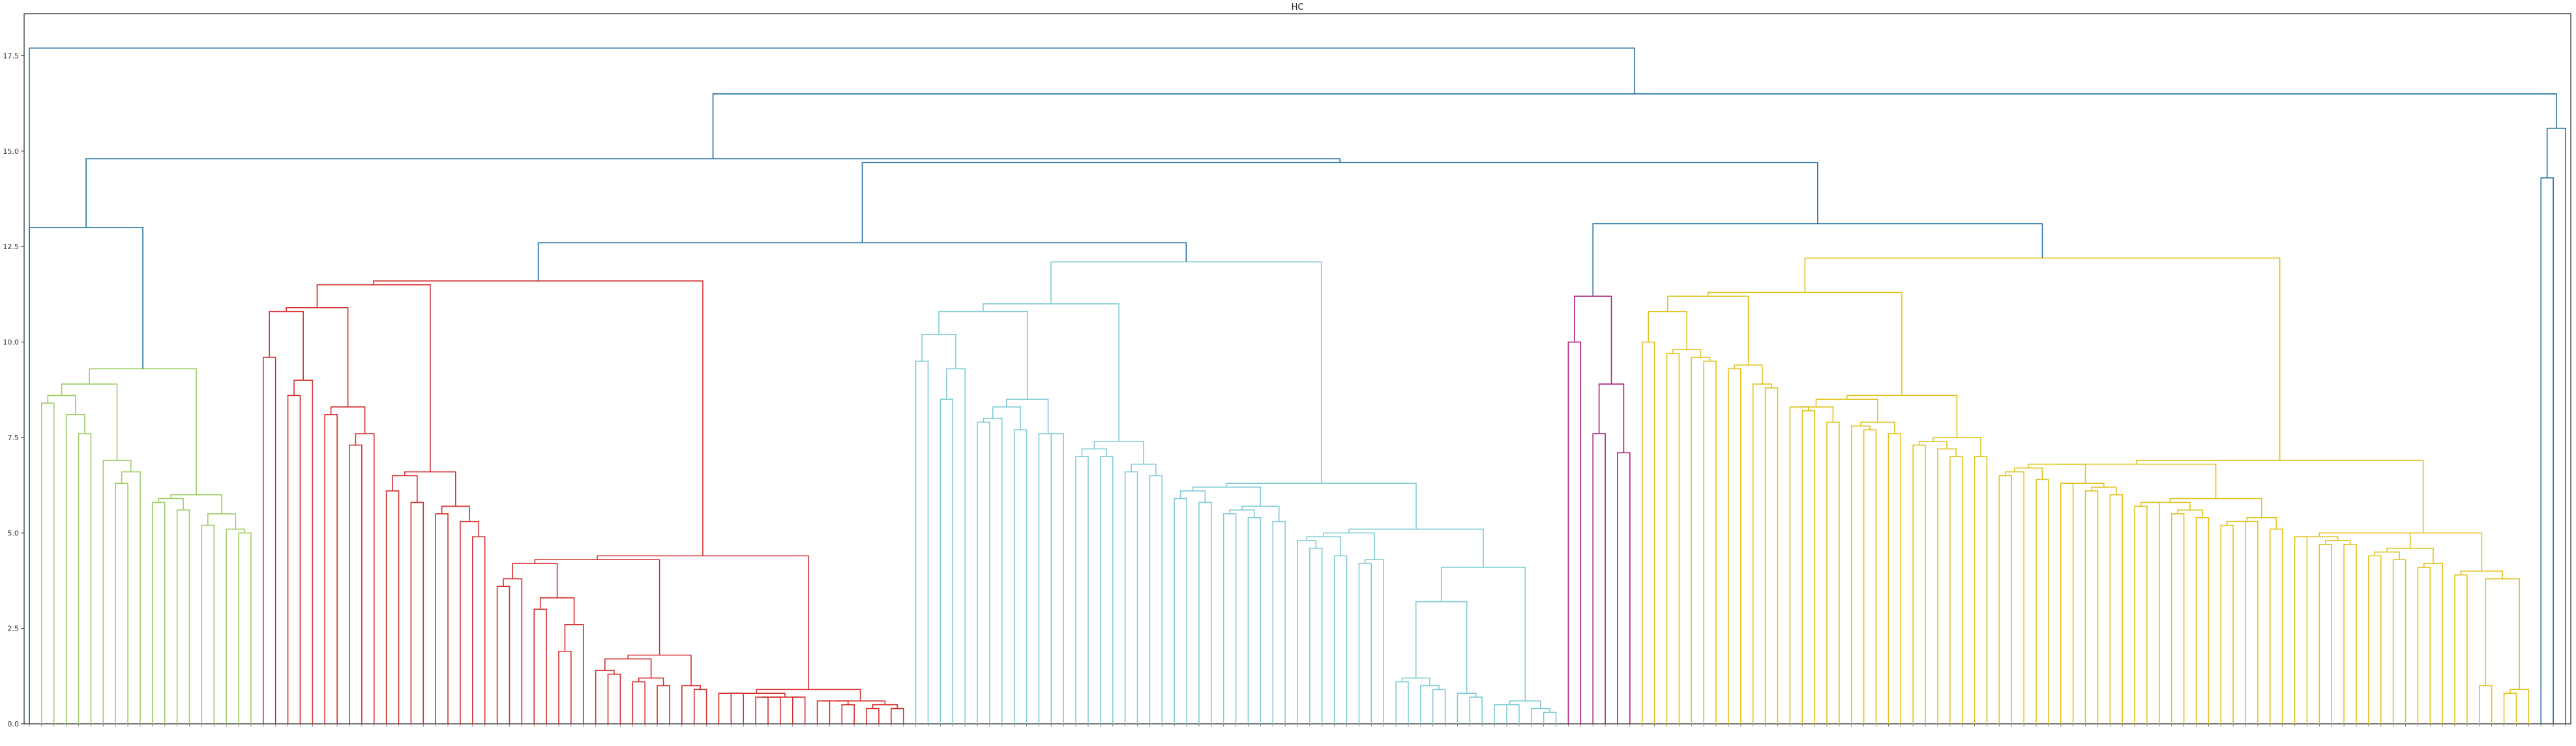 The height and width of the screenshot is (746, 2576). I want to click on y-tick-label: 15.0, so click(11, 151).